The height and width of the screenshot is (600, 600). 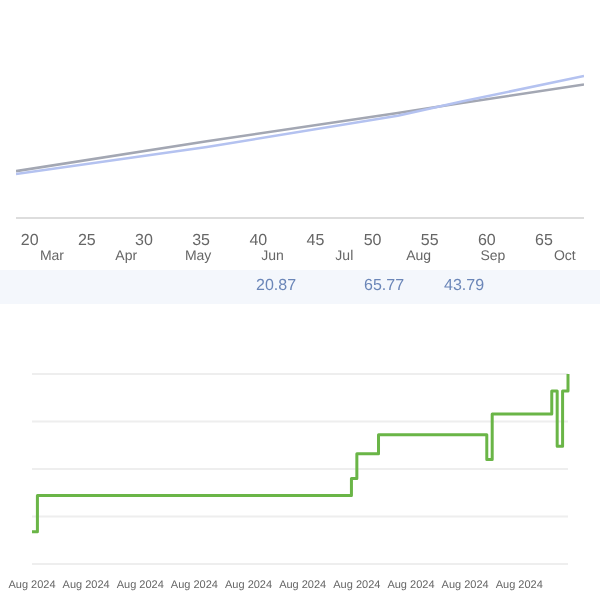 I want to click on x-tick-label: 35, so click(x=202, y=240).